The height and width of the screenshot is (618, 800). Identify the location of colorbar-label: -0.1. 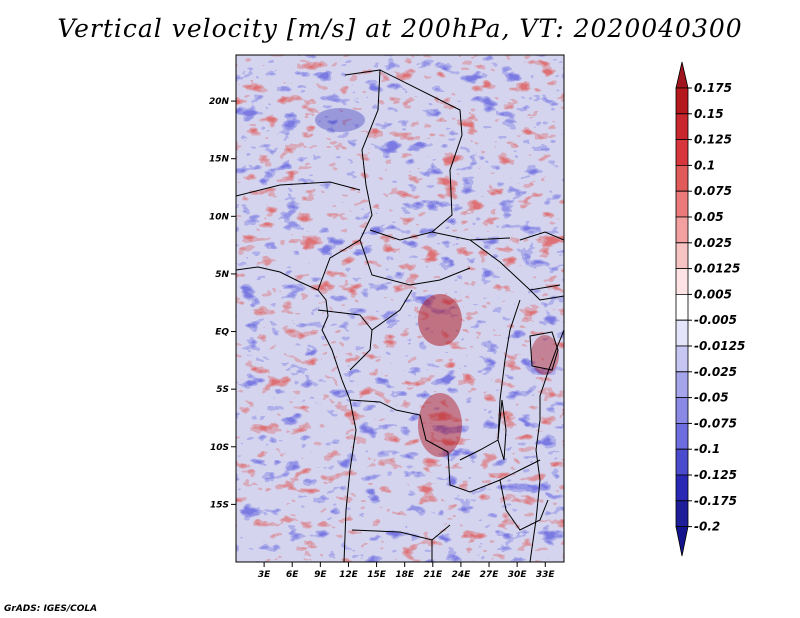
(707, 449).